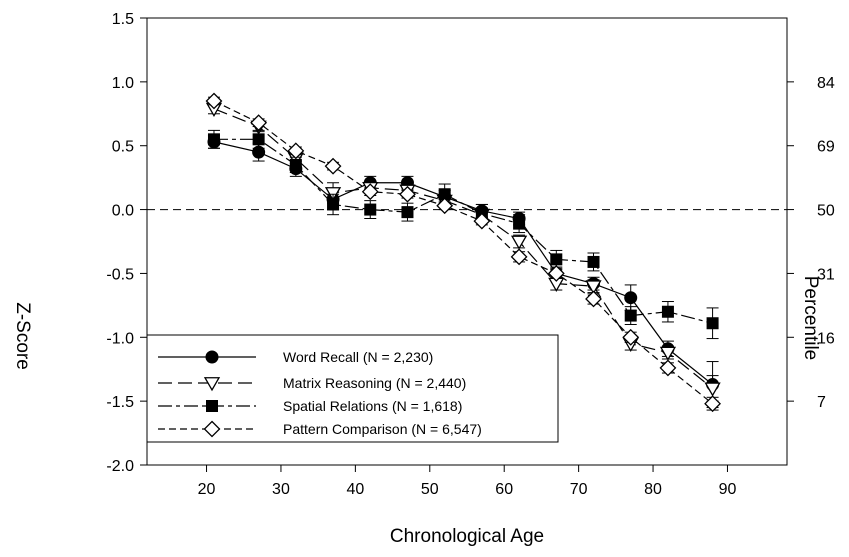  What do you see at coordinates (826, 338) in the screenshot?
I see `y2-tick-label: 16` at bounding box center [826, 338].